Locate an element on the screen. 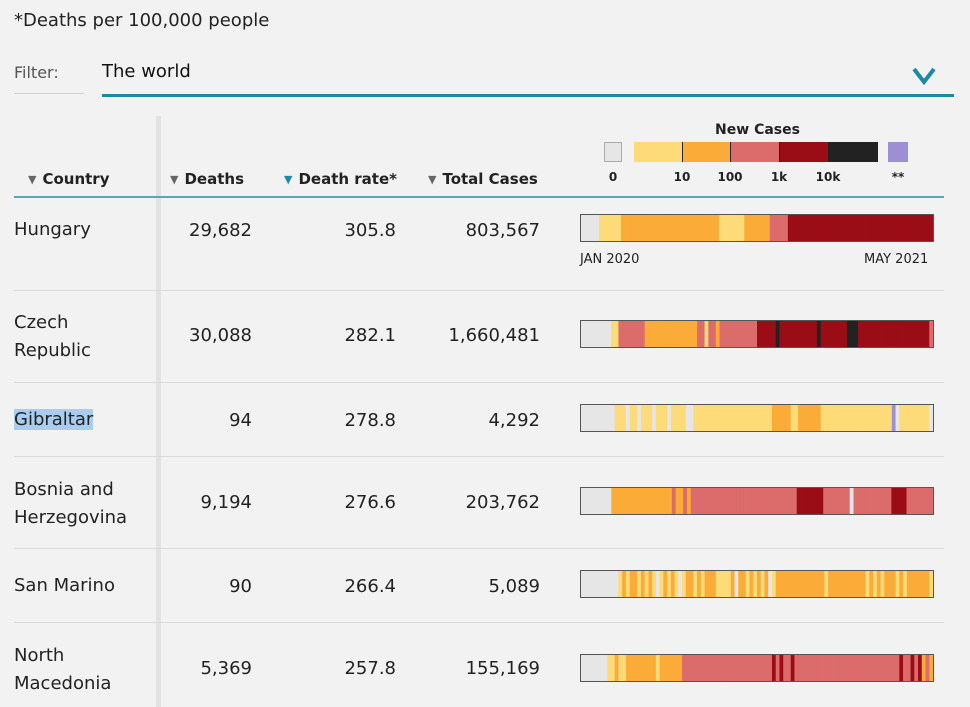 This screenshot has width=970, height=707. footnote: *Deaths per 100,000 people is located at coordinates (142, 20).